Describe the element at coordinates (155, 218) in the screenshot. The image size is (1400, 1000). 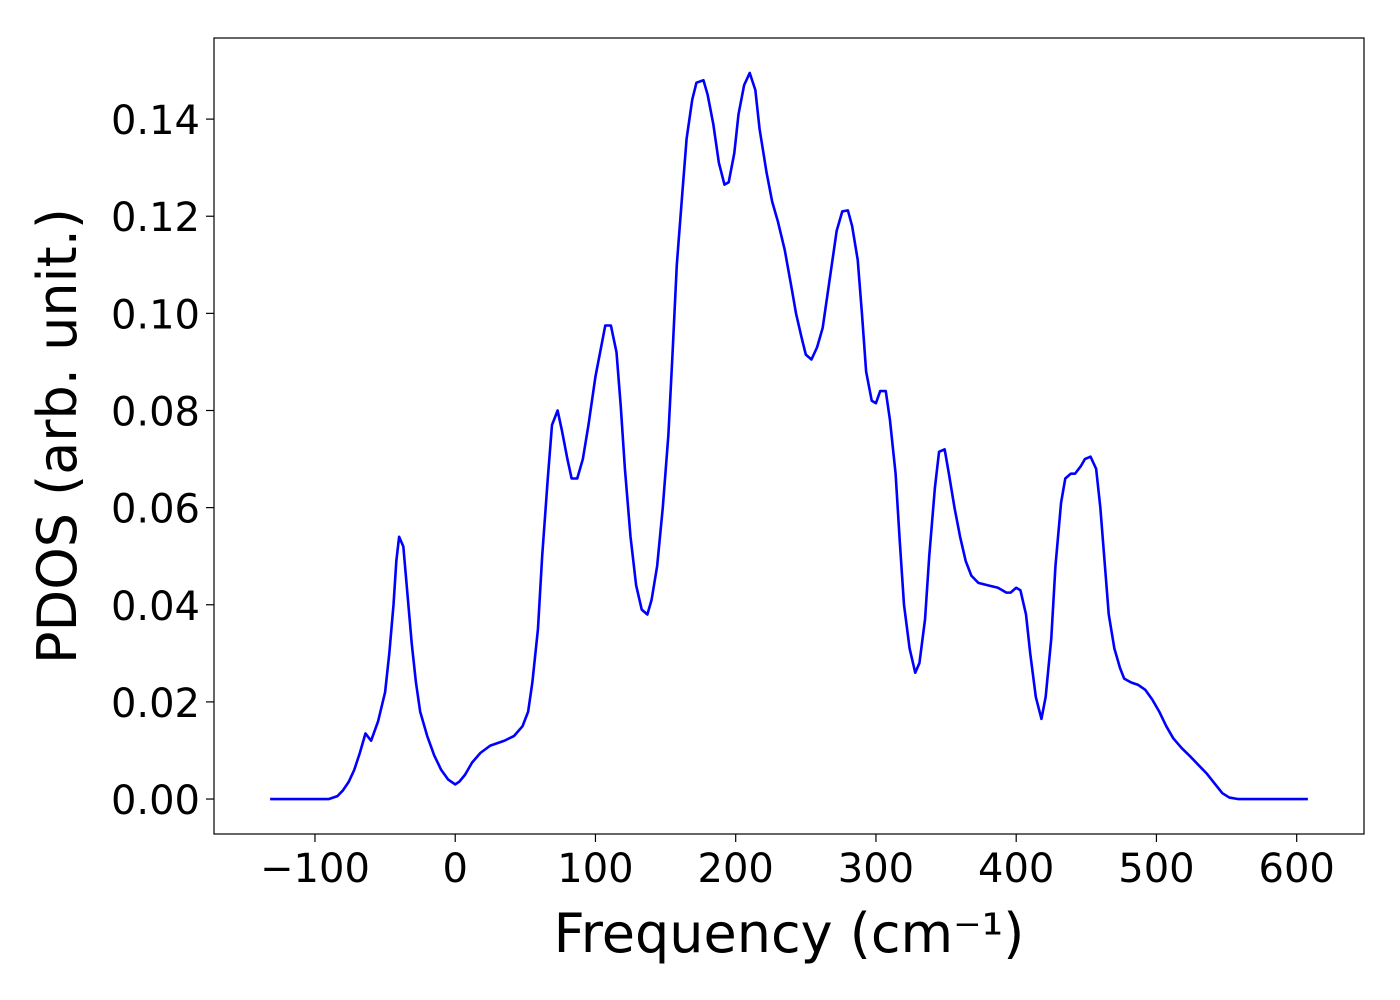
I see `y-tick-label: 0.12` at that location.